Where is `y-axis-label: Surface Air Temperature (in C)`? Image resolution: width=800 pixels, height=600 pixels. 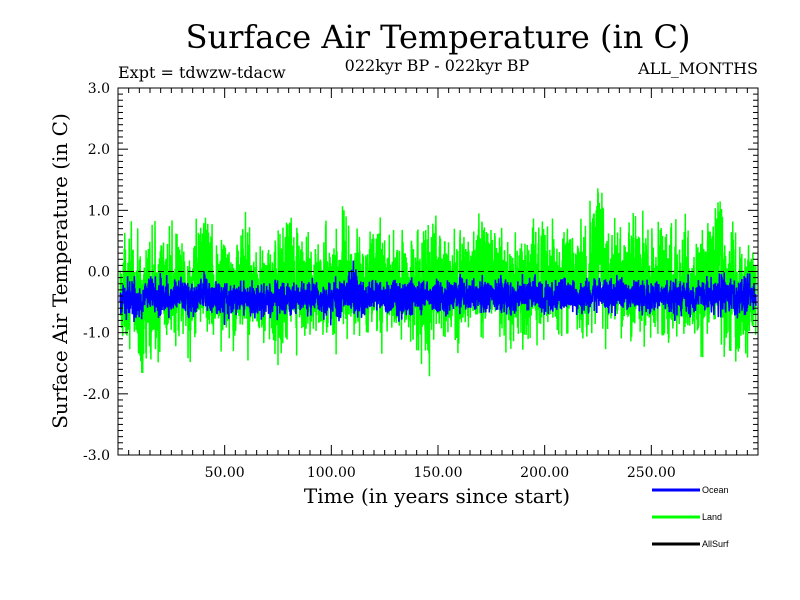
y-axis-label: Surface Air Temperature (in C) is located at coordinates (60, 271).